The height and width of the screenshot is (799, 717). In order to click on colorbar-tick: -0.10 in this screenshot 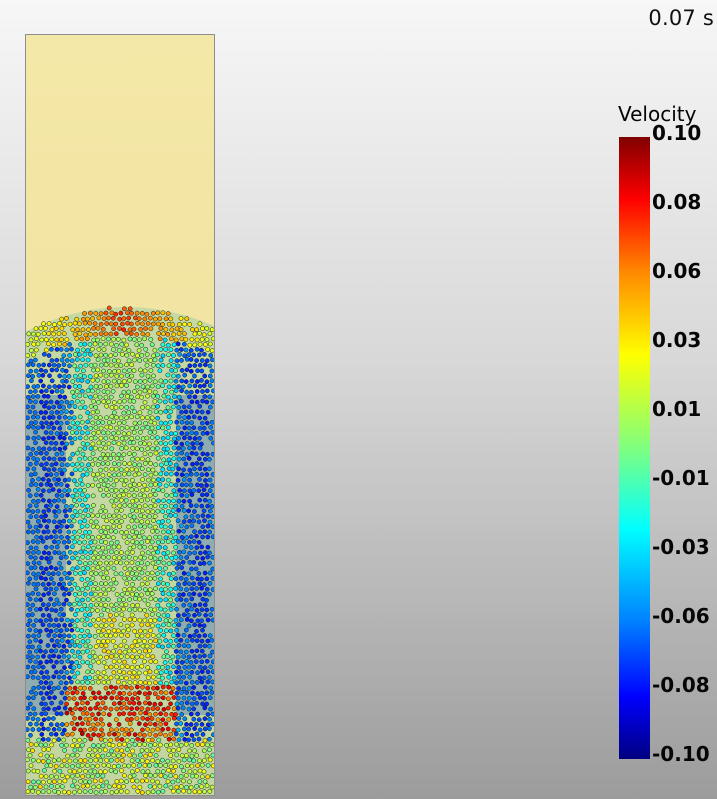, I will do `click(681, 754)`.